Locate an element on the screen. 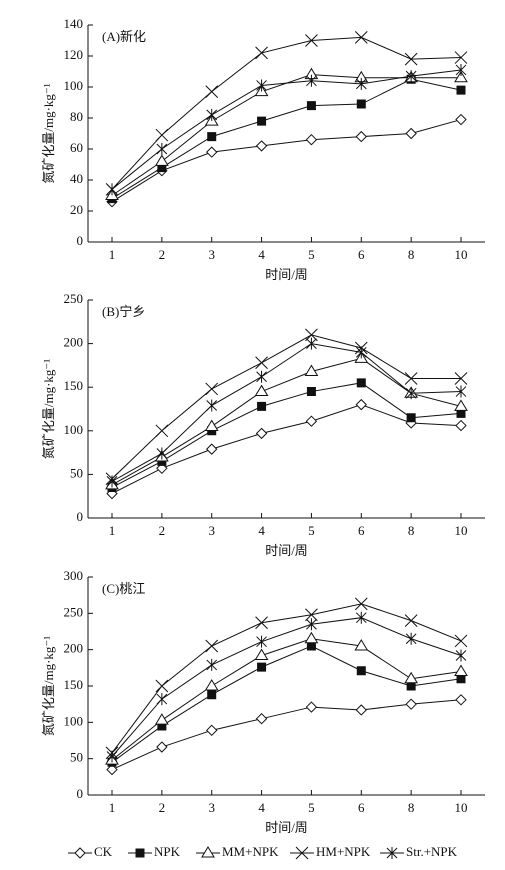 The width and height of the screenshot is (505, 870). y-tick-label: 120 is located at coordinates (74, 54).